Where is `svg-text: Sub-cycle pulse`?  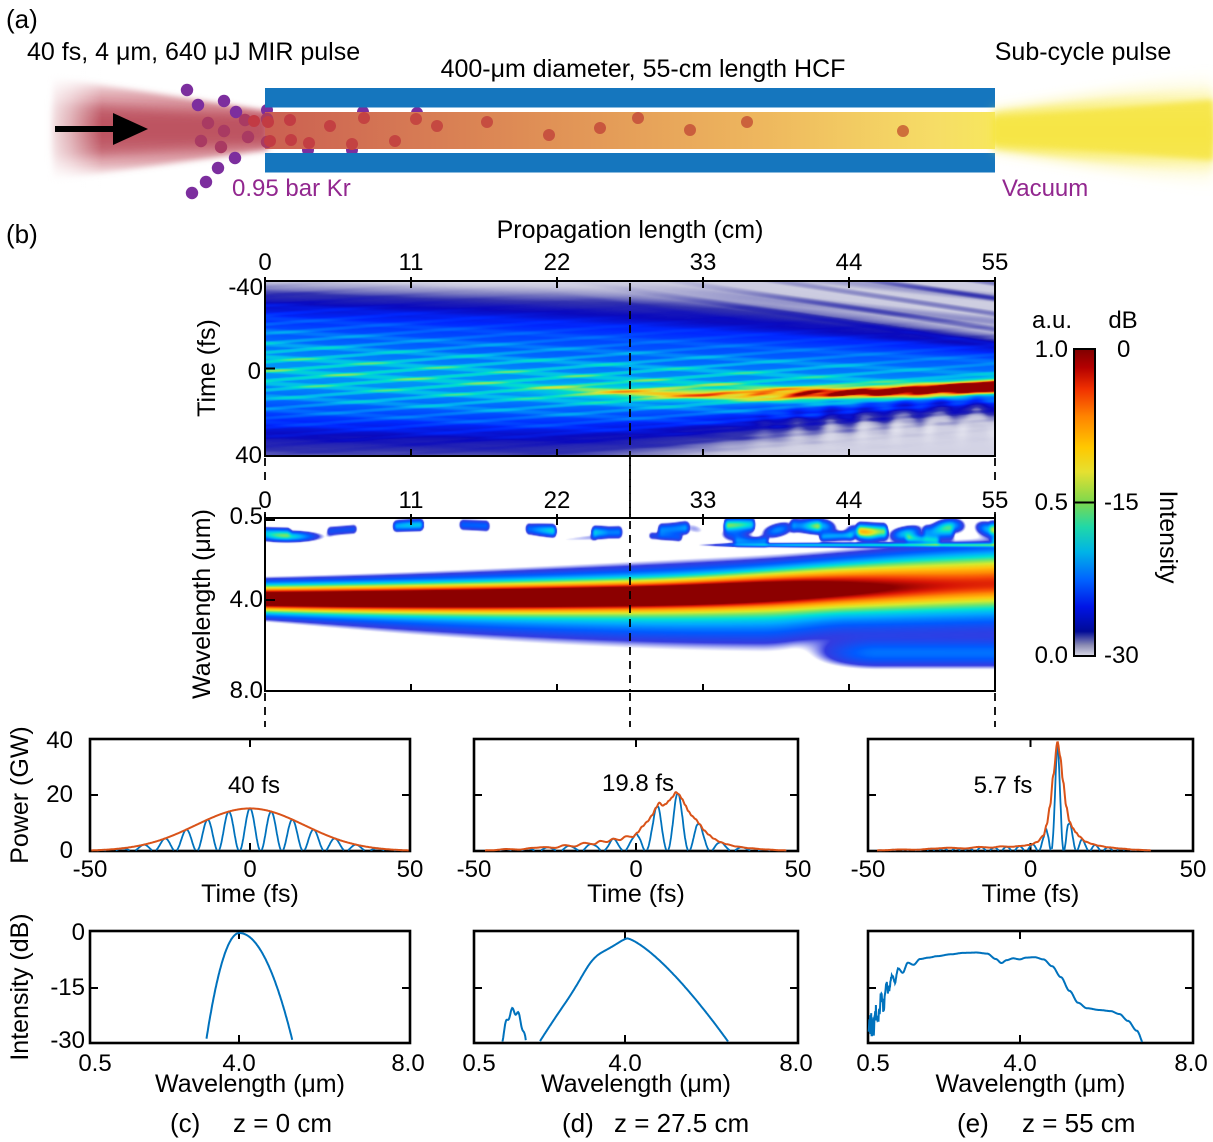 svg-text: Sub-cycle pulse is located at coordinates (1083, 52).